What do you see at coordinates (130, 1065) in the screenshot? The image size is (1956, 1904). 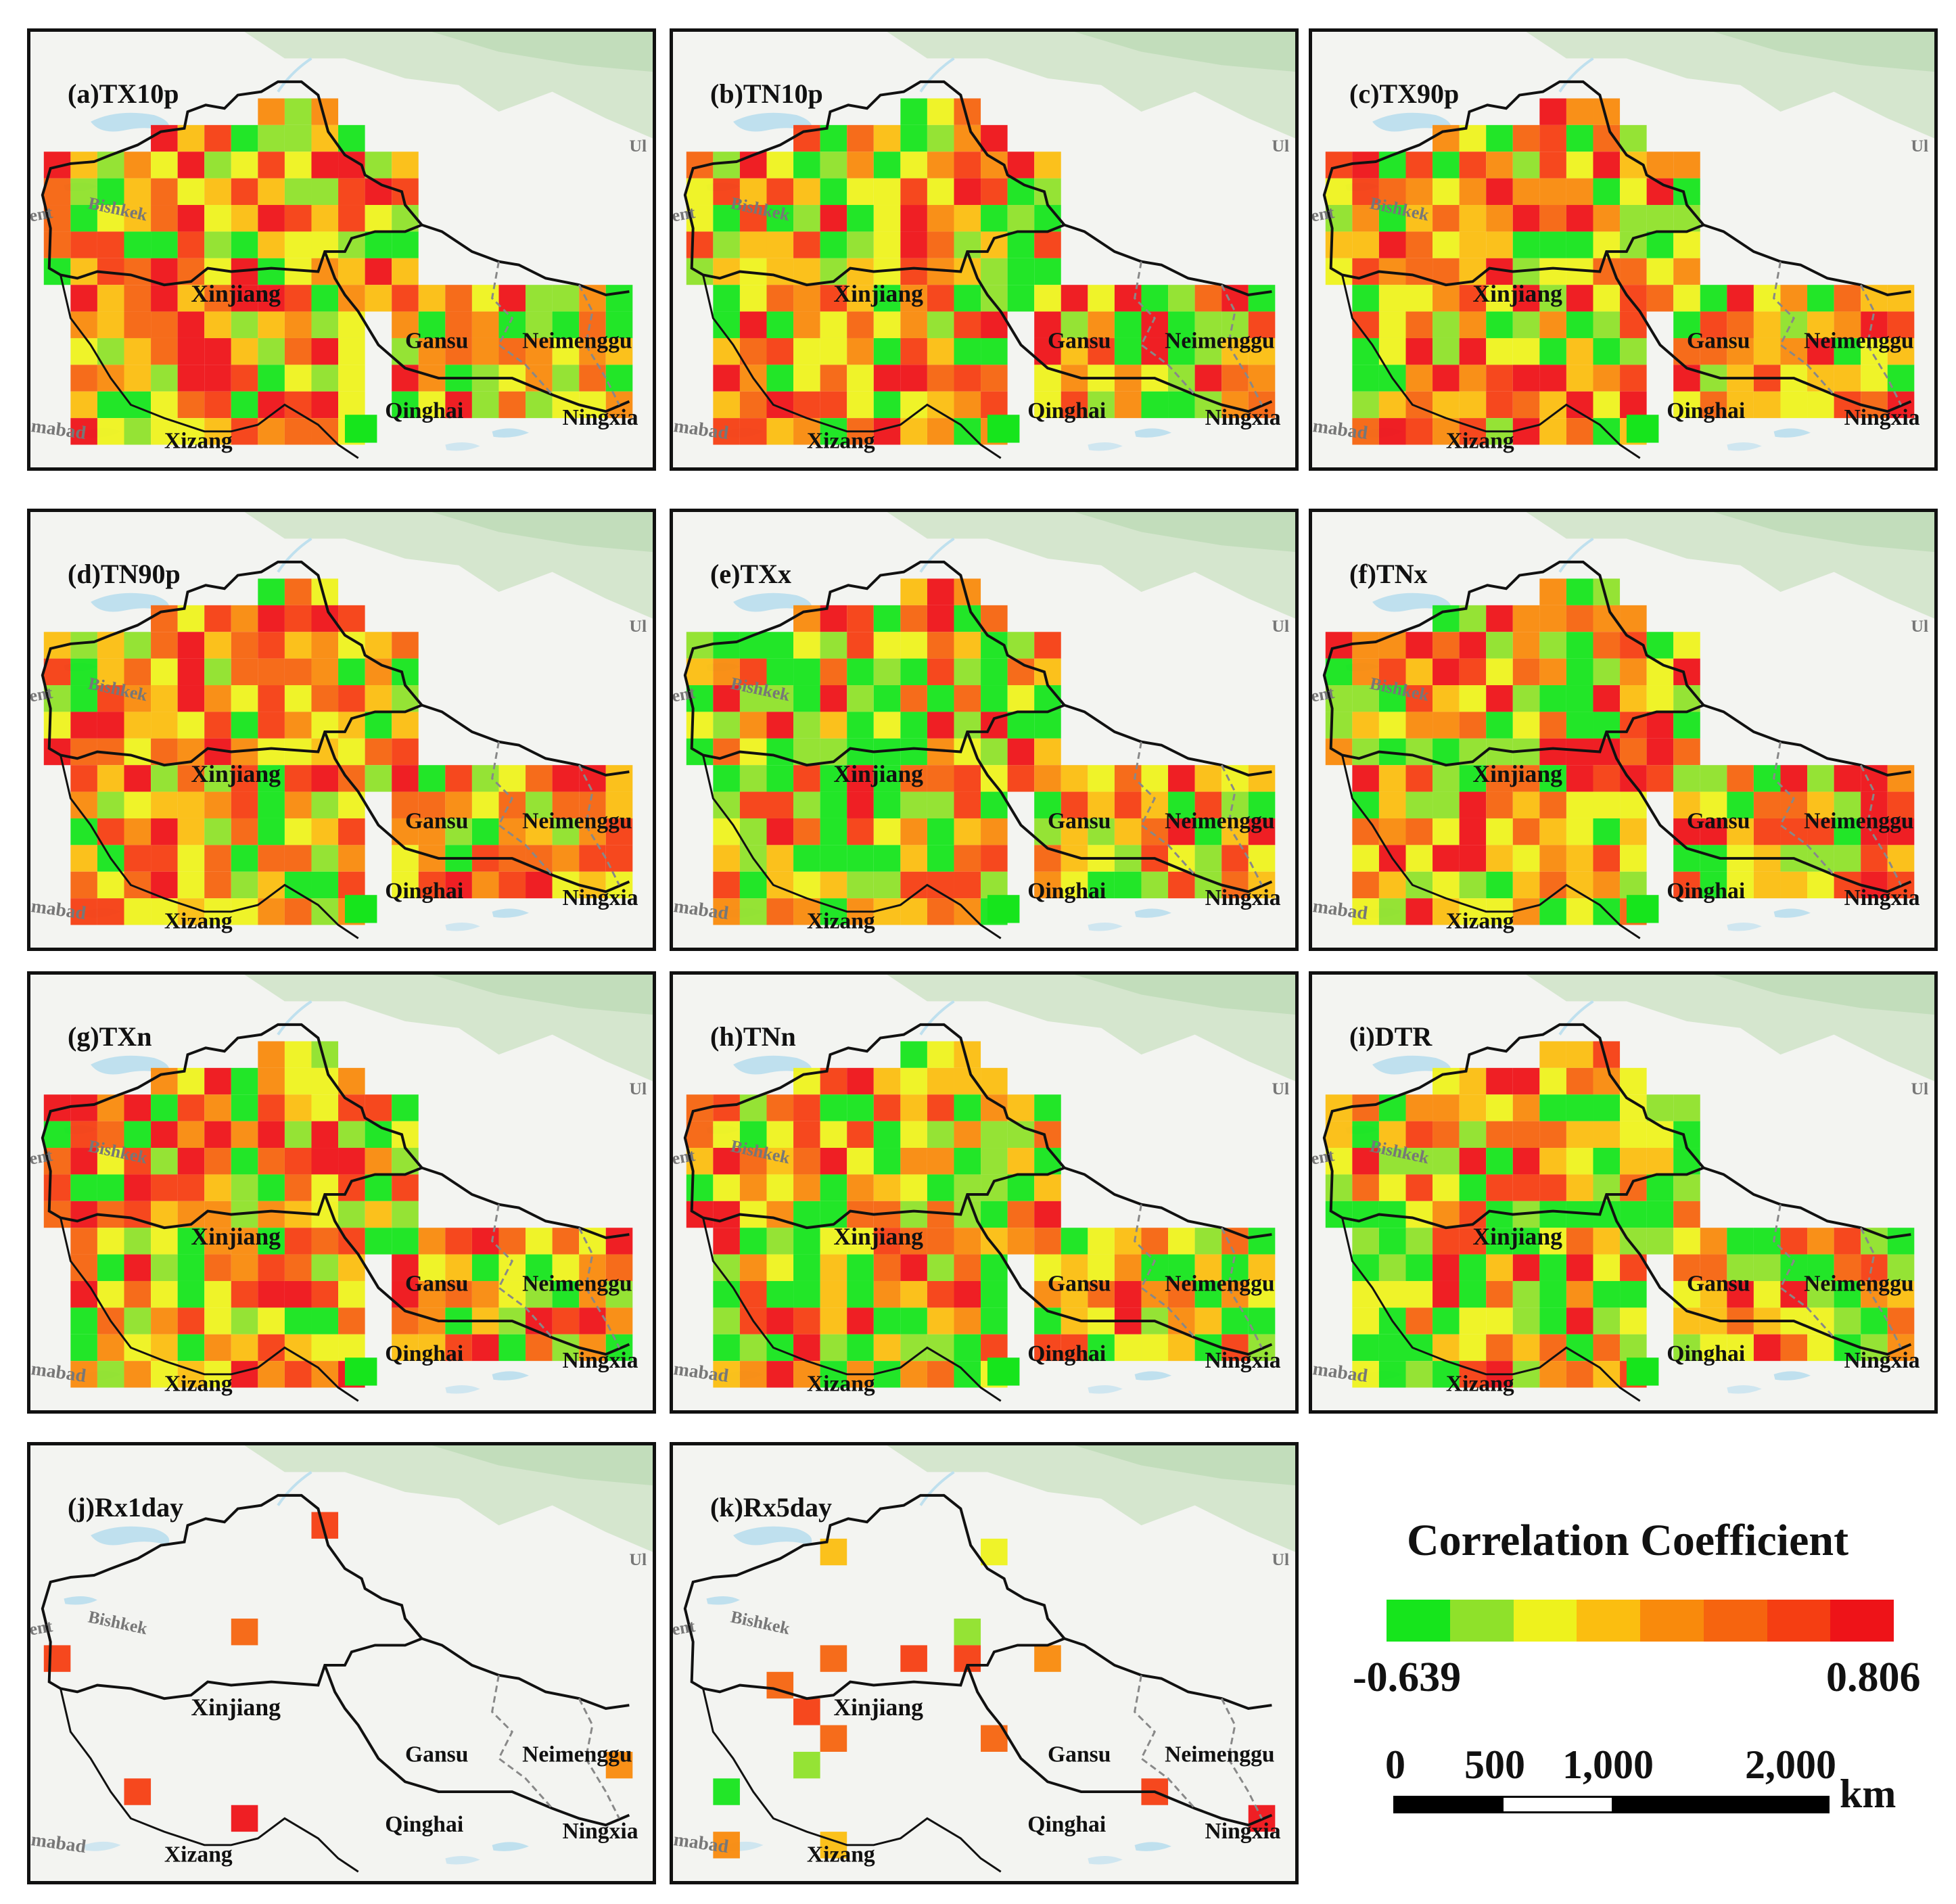 I see `lake-balkhash` at bounding box center [130, 1065].